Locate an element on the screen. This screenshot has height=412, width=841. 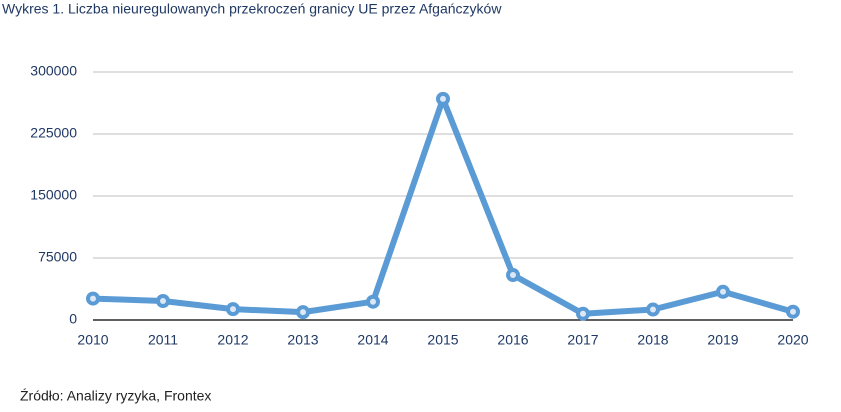
x-tick-label: 2020 is located at coordinates (792, 340).